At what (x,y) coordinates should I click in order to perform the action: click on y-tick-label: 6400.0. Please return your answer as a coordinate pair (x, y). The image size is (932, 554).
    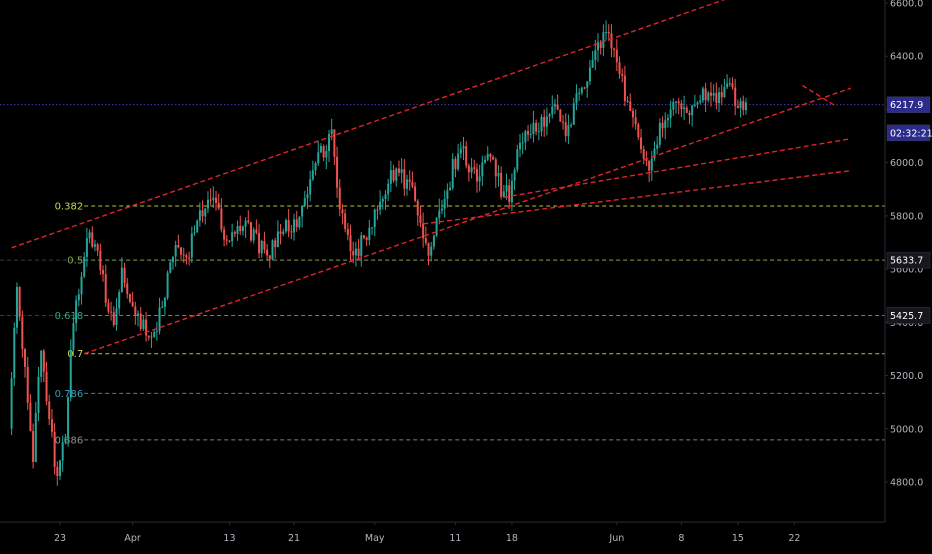
    Looking at the image, I should click on (906, 57).